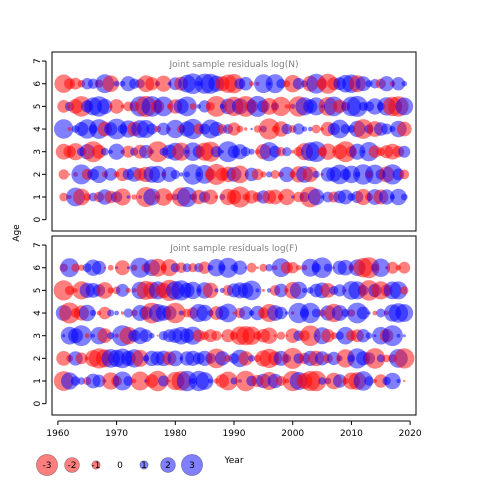  I want to click on legend-label: -1, so click(96, 466).